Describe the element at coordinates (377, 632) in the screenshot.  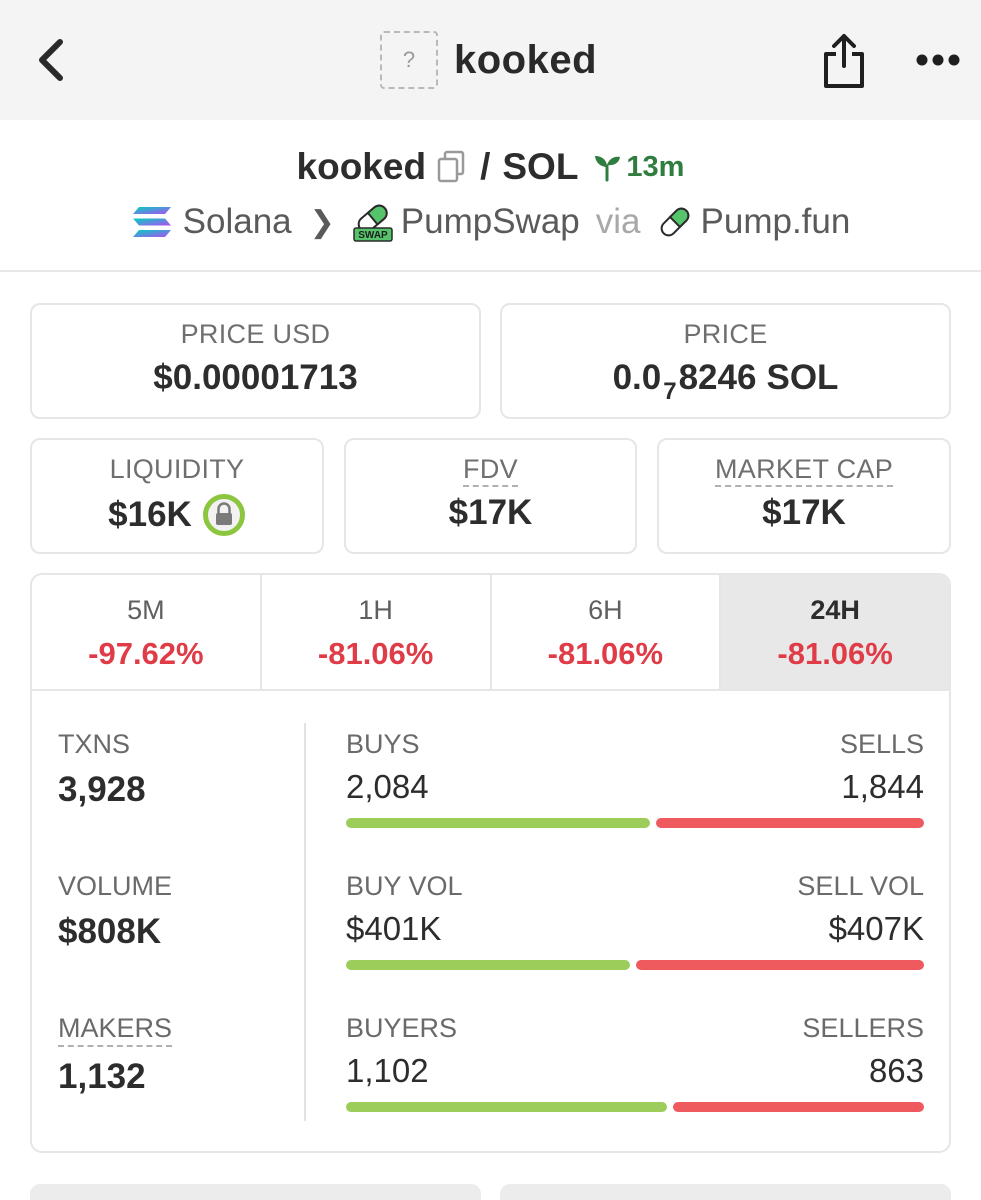
I see `tab-1h: 1H -81.06%` at that location.